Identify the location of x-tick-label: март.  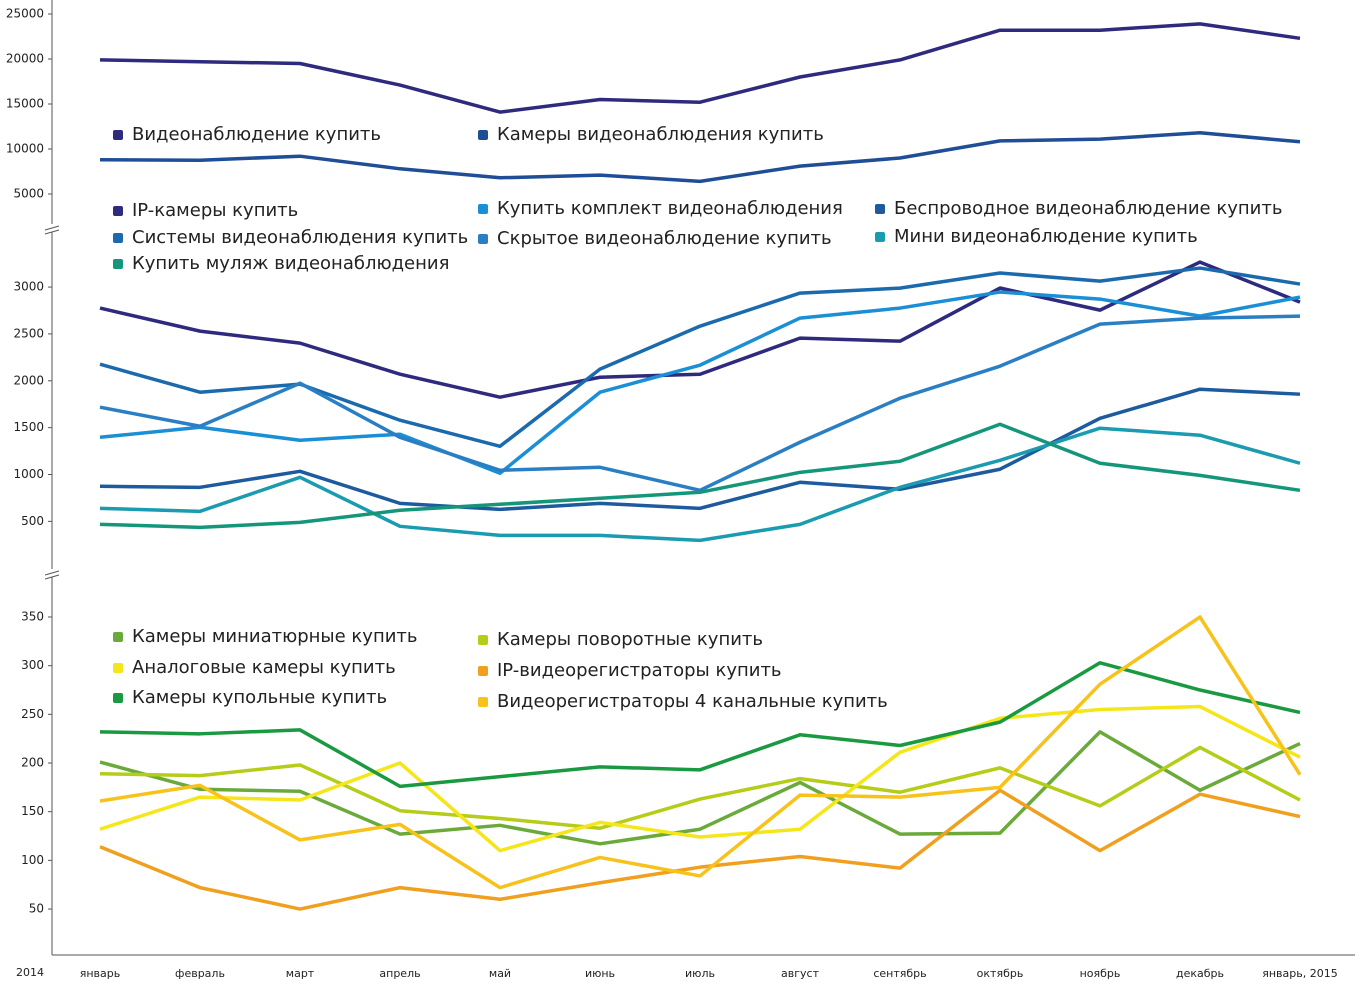
(300, 973).